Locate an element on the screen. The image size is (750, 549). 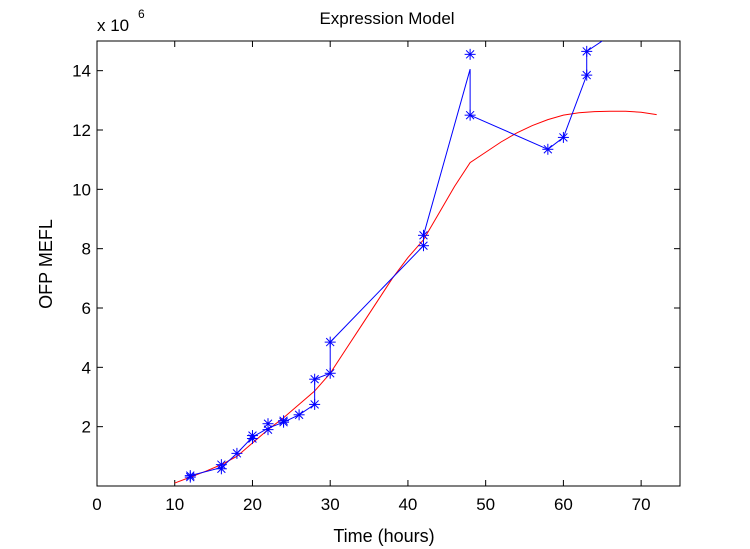
x-tick-label: 60 is located at coordinates (563, 504).